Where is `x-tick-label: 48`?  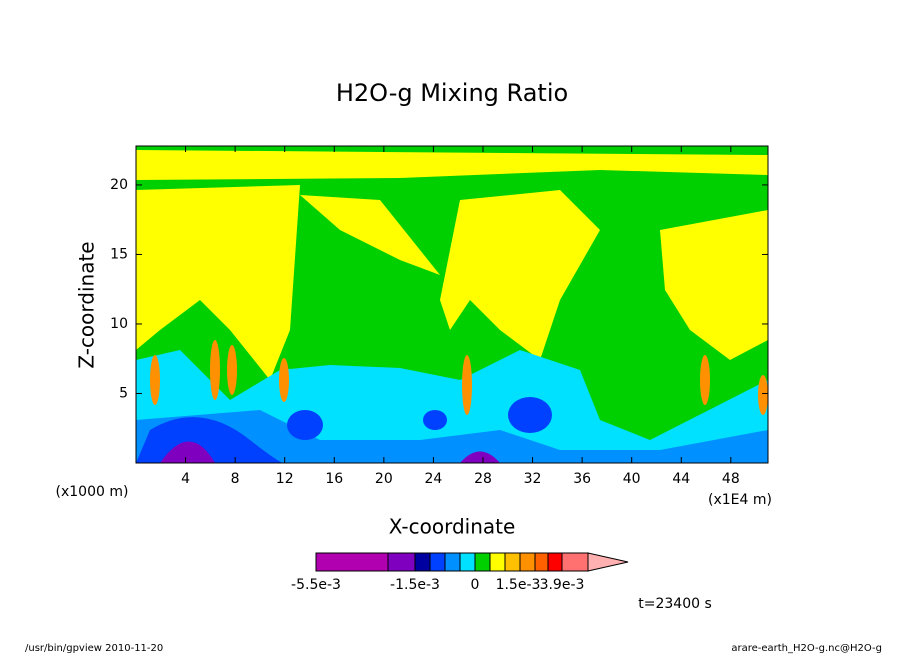 x-tick-label: 48 is located at coordinates (731, 479).